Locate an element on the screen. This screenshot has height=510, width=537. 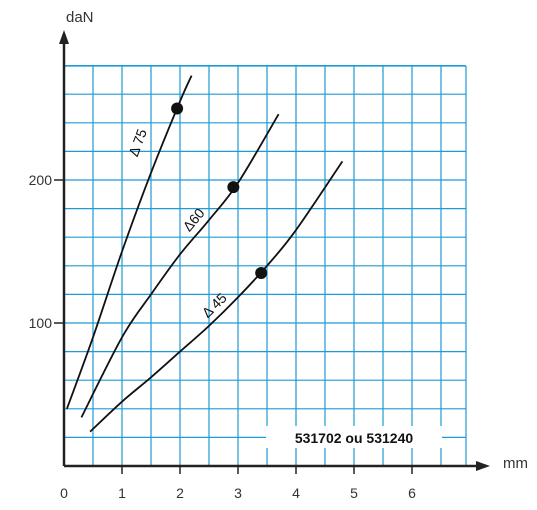
reference-label: 531702 ou 531240 is located at coordinates (354, 438).